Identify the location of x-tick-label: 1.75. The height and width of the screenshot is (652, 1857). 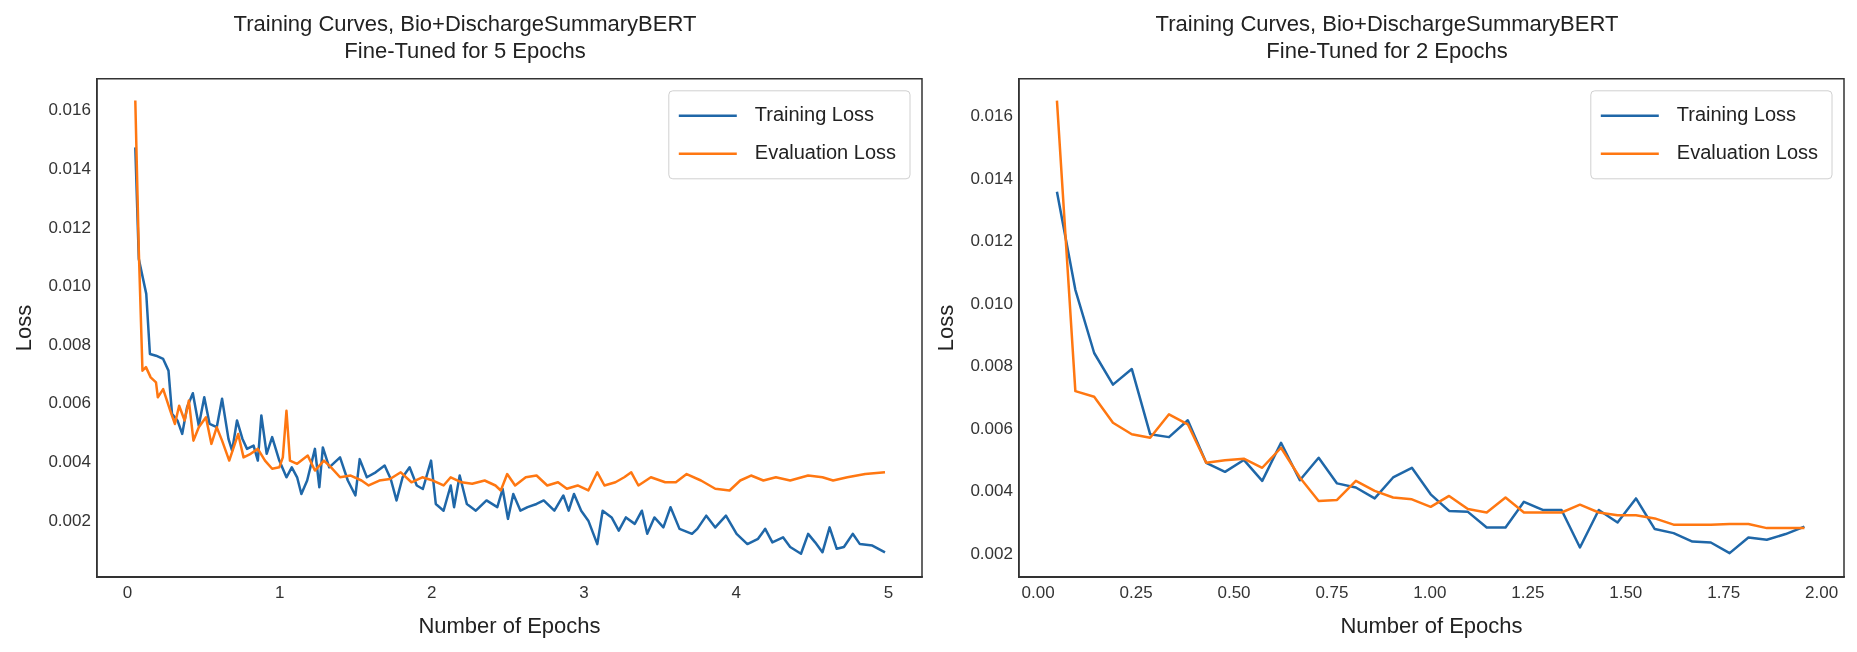
(1724, 593).